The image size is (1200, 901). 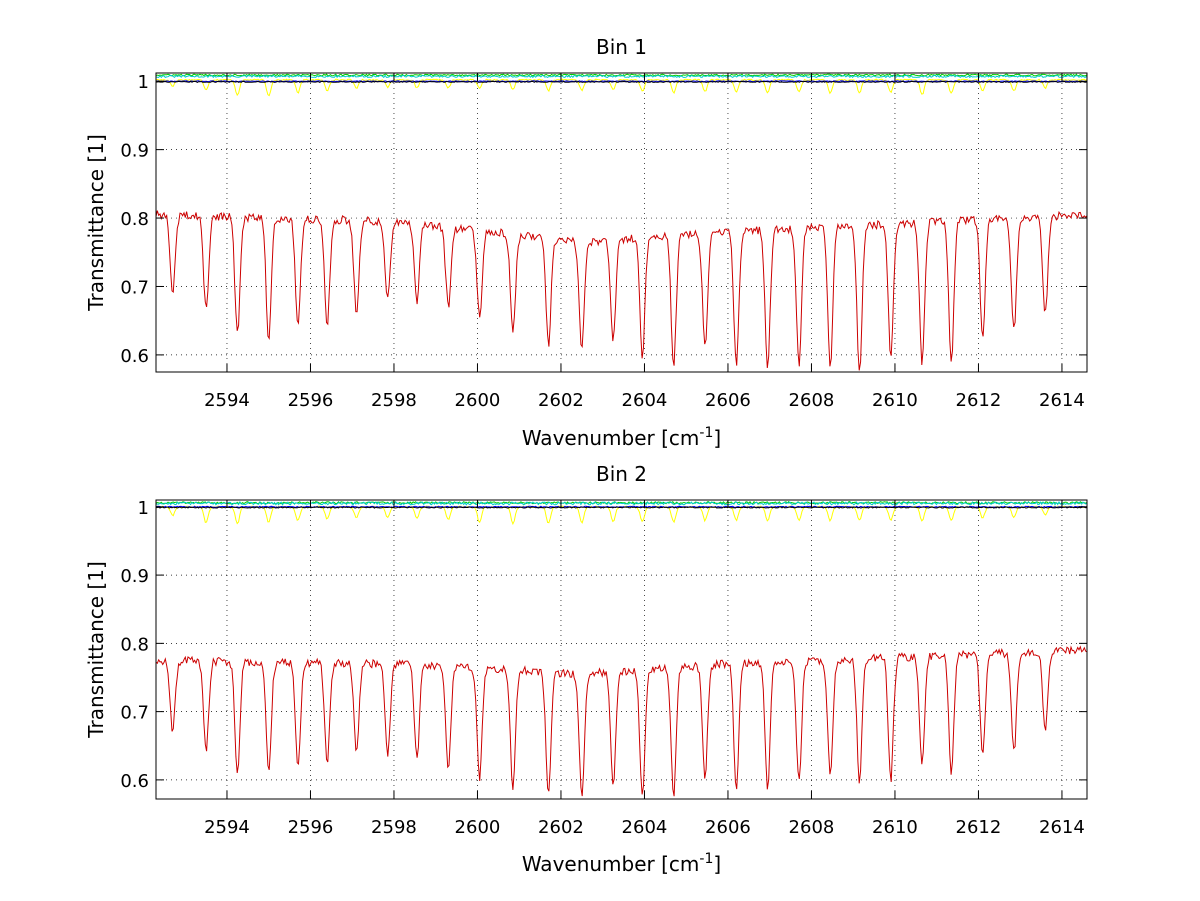 I want to click on series-line-green, so click(x=621, y=75).